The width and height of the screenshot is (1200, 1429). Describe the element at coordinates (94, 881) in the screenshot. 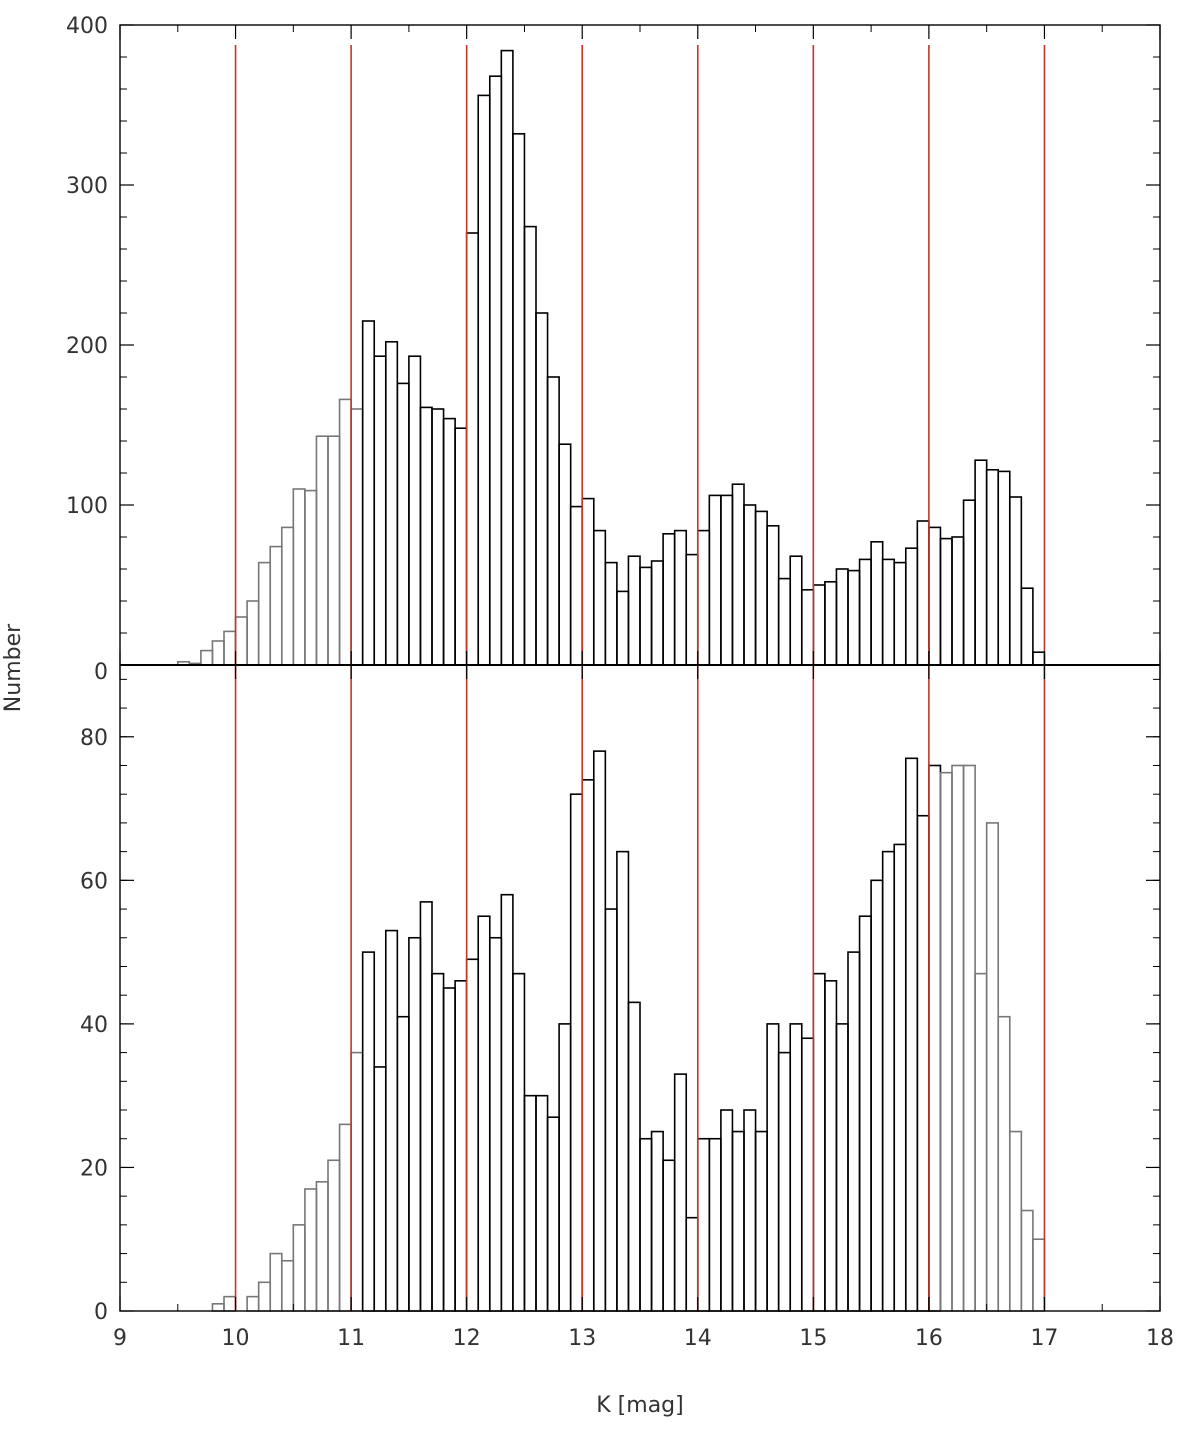

I see `bottom-y-tick-label: 60` at that location.